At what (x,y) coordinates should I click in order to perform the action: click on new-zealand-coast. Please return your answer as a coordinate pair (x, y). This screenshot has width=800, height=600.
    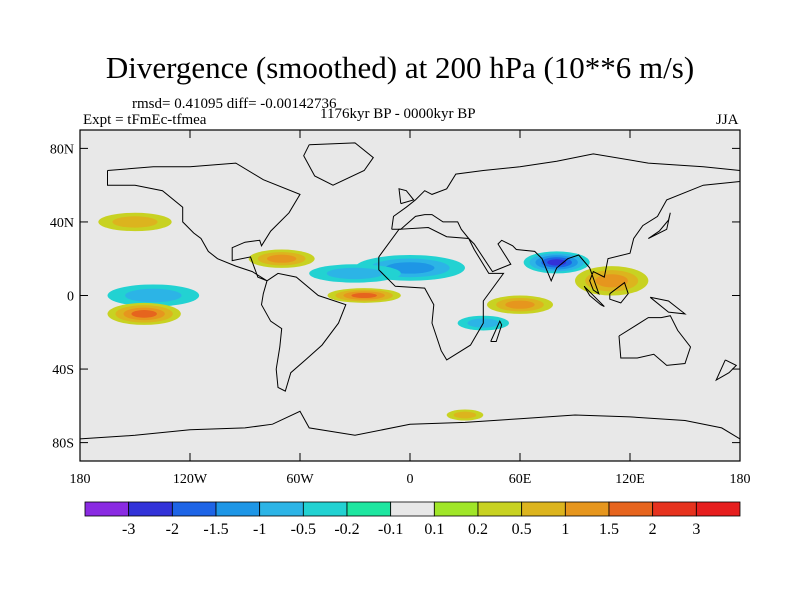
    Looking at the image, I should click on (726, 370).